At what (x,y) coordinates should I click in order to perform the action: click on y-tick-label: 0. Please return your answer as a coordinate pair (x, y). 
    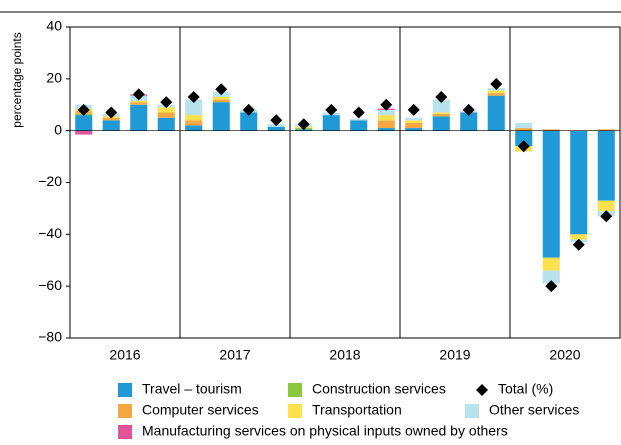
    Looking at the image, I should click on (58, 129).